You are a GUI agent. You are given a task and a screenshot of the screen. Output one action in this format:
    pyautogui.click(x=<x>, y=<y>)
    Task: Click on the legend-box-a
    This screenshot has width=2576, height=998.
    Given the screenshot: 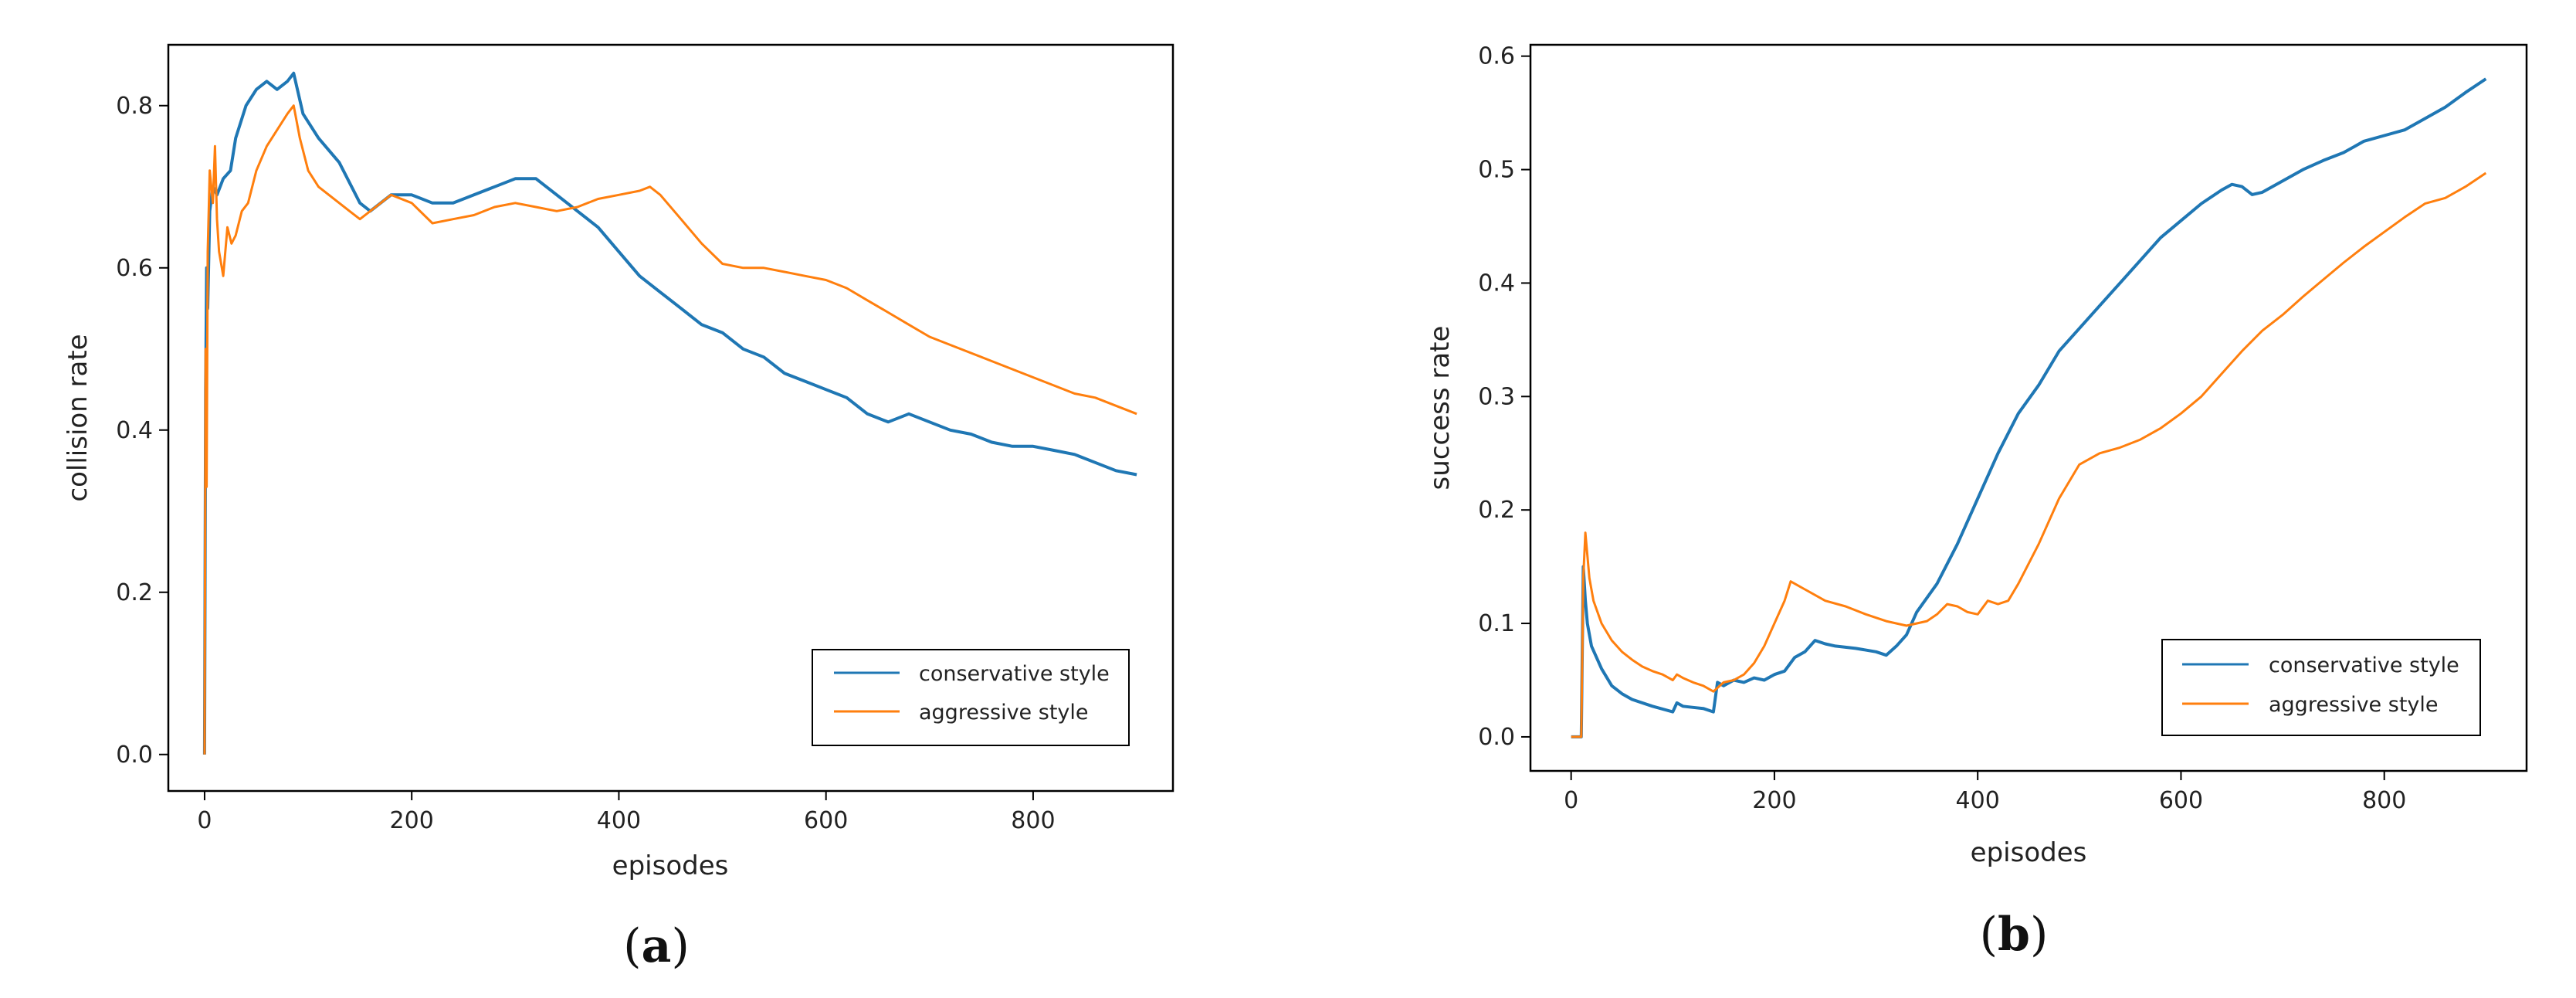 What is the action you would take?
    pyautogui.click(x=971, y=697)
    